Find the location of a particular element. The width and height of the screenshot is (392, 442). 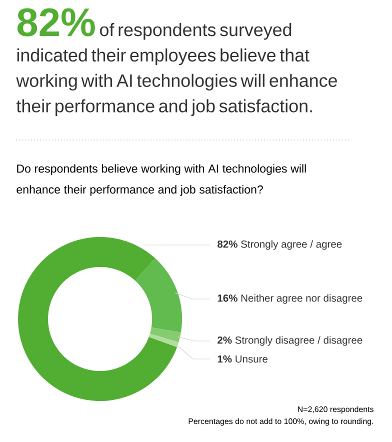

slice-label: Unsure is located at coordinates (252, 359).